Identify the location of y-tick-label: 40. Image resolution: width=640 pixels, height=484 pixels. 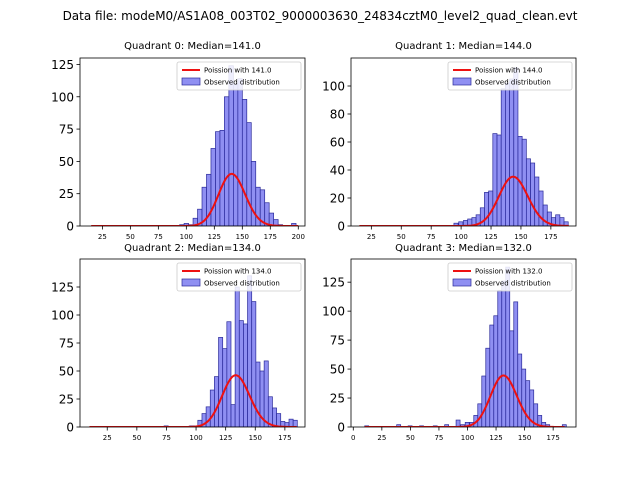
(337, 171).